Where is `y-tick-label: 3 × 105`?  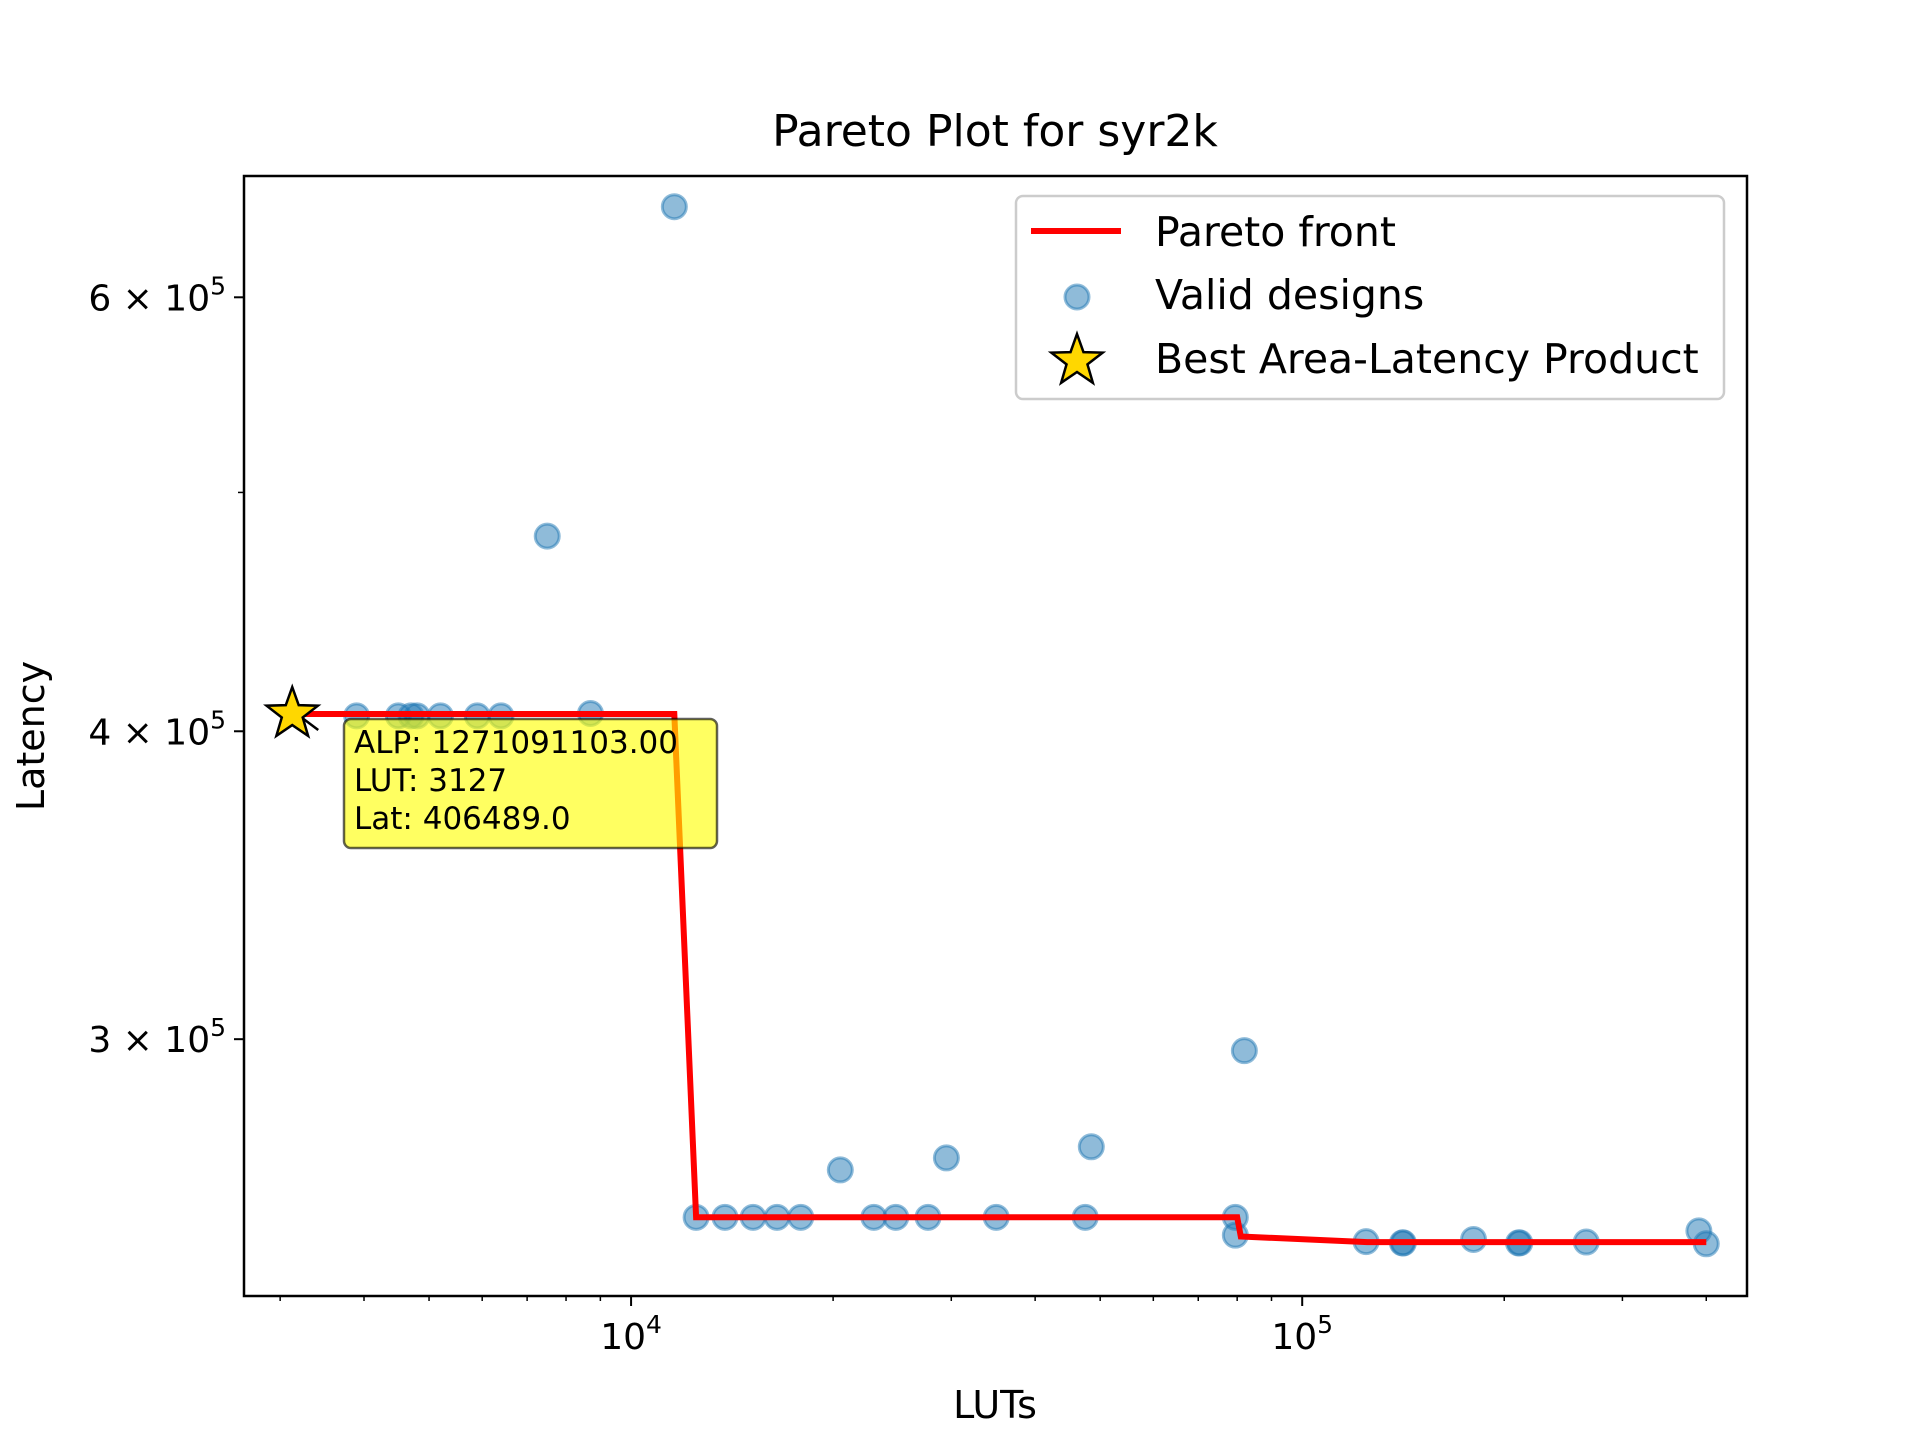
y-tick-label: 3 × 105 is located at coordinates (157, 1037).